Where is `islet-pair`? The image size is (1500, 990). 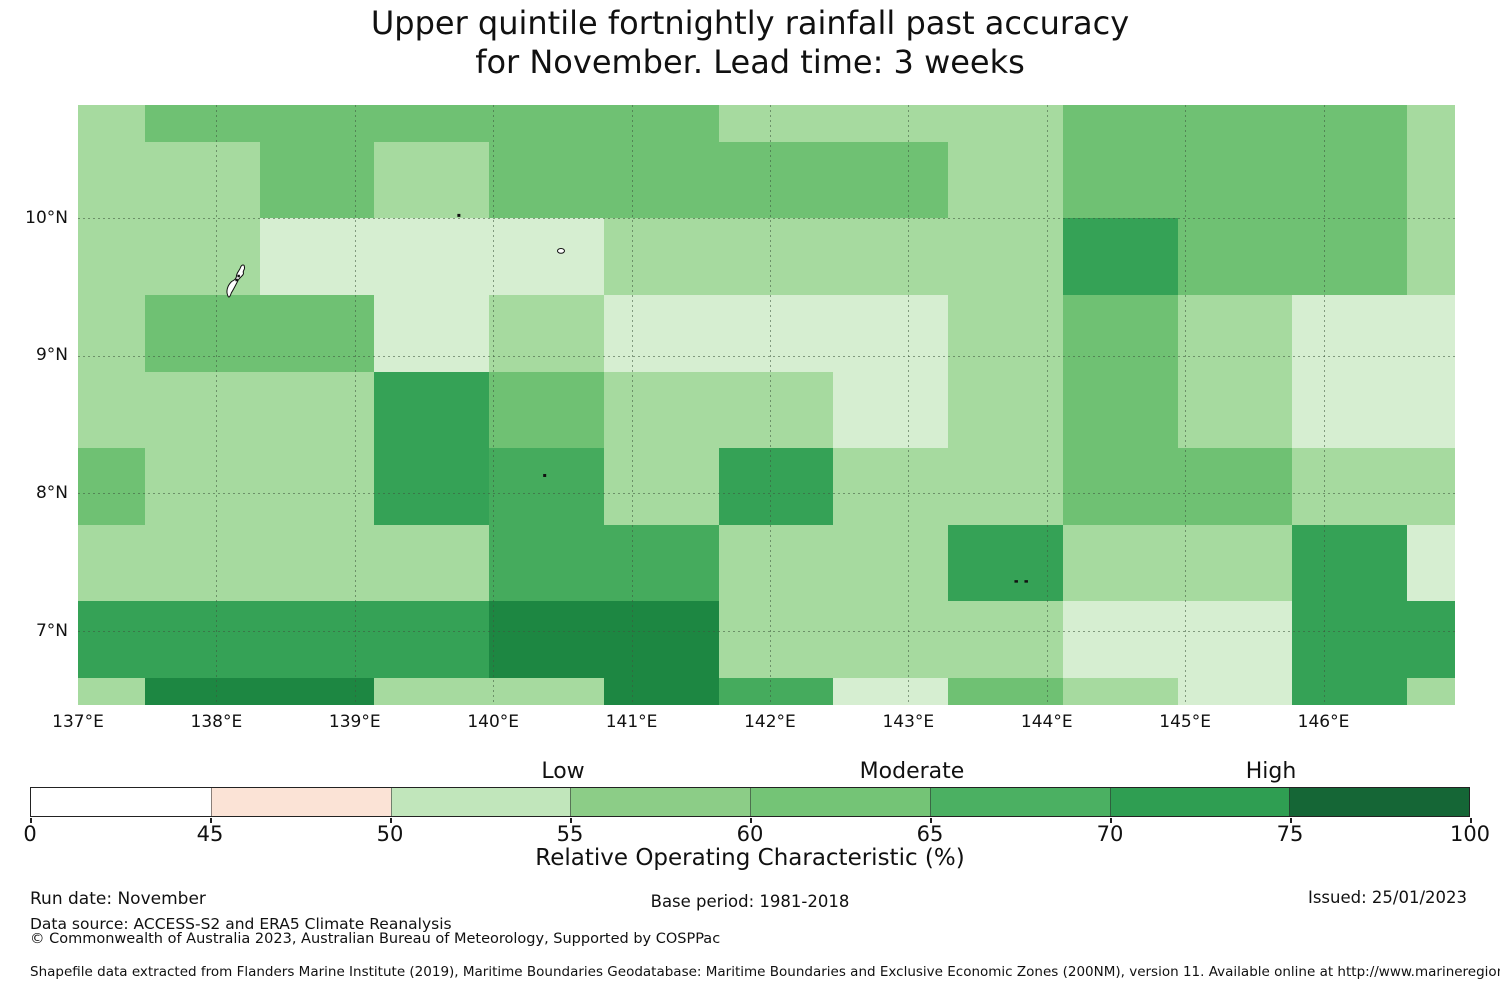
islet-pair is located at coordinates (1016, 581).